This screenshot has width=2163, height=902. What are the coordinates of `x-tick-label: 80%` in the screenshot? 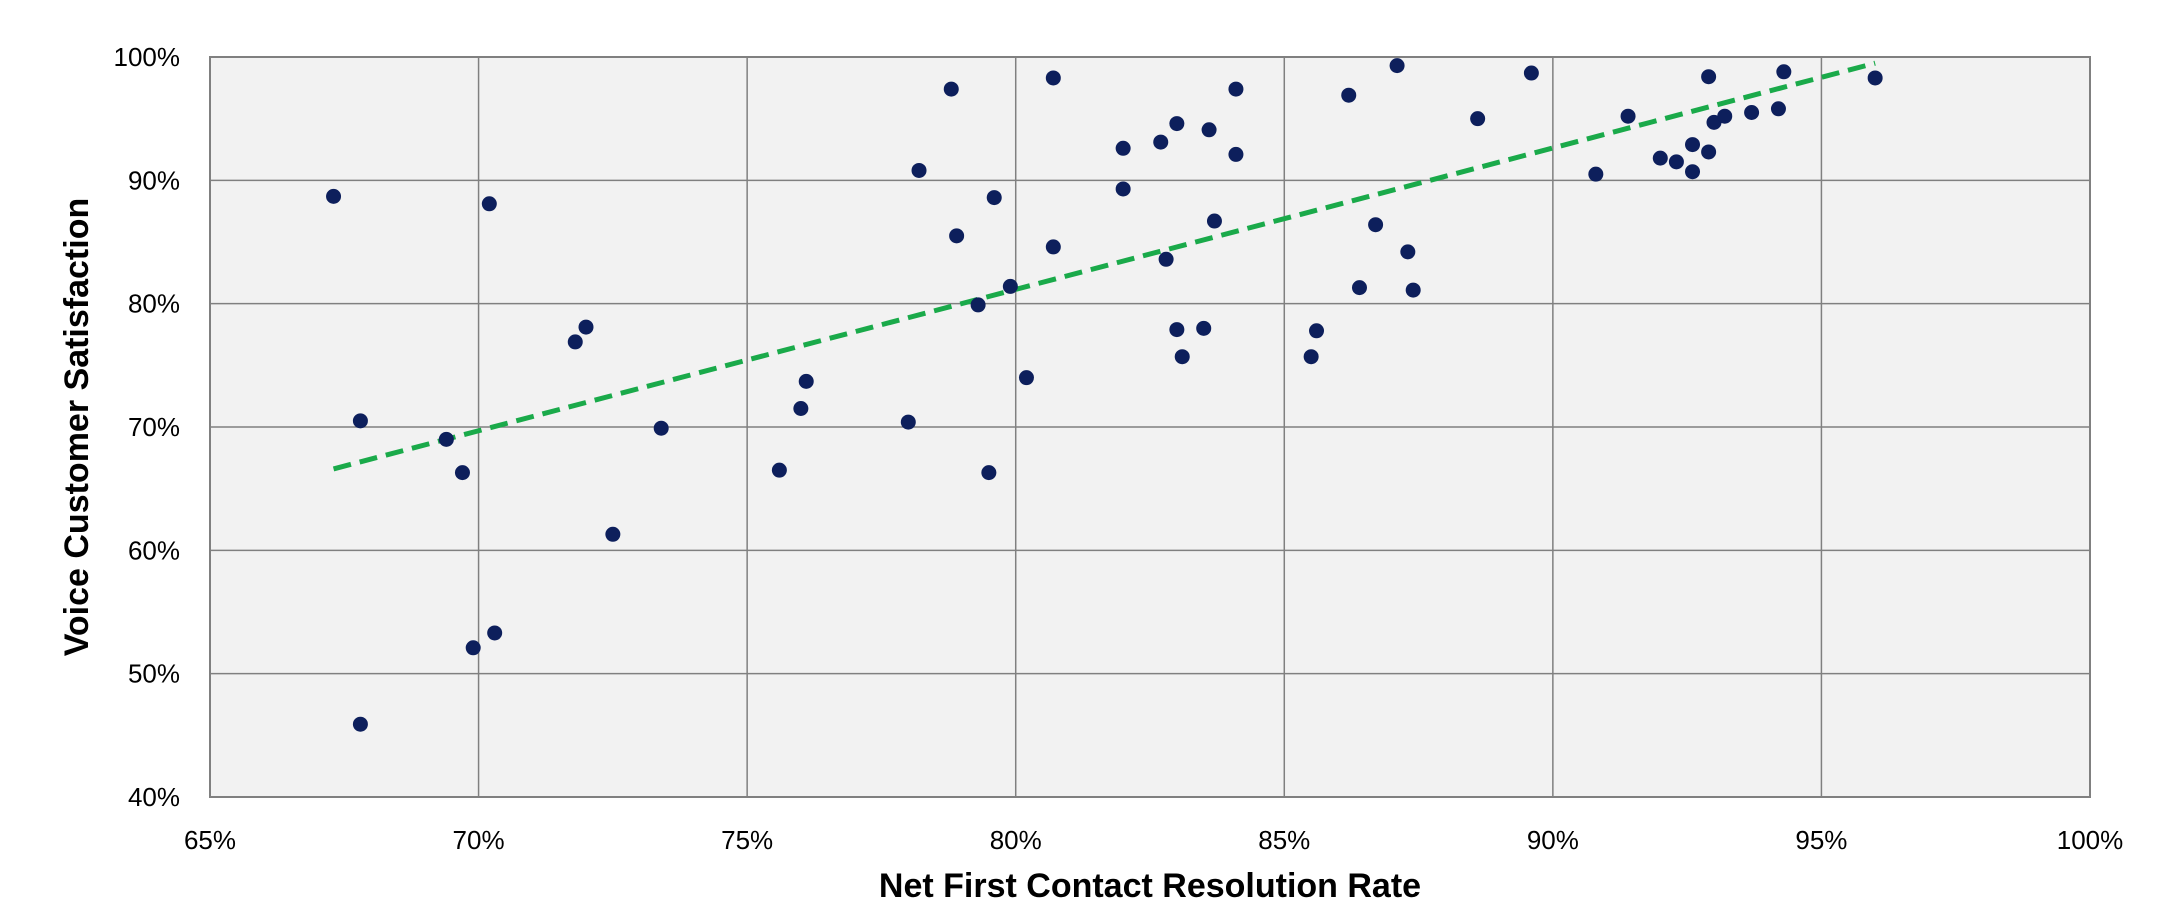 It's located at (1016, 840).